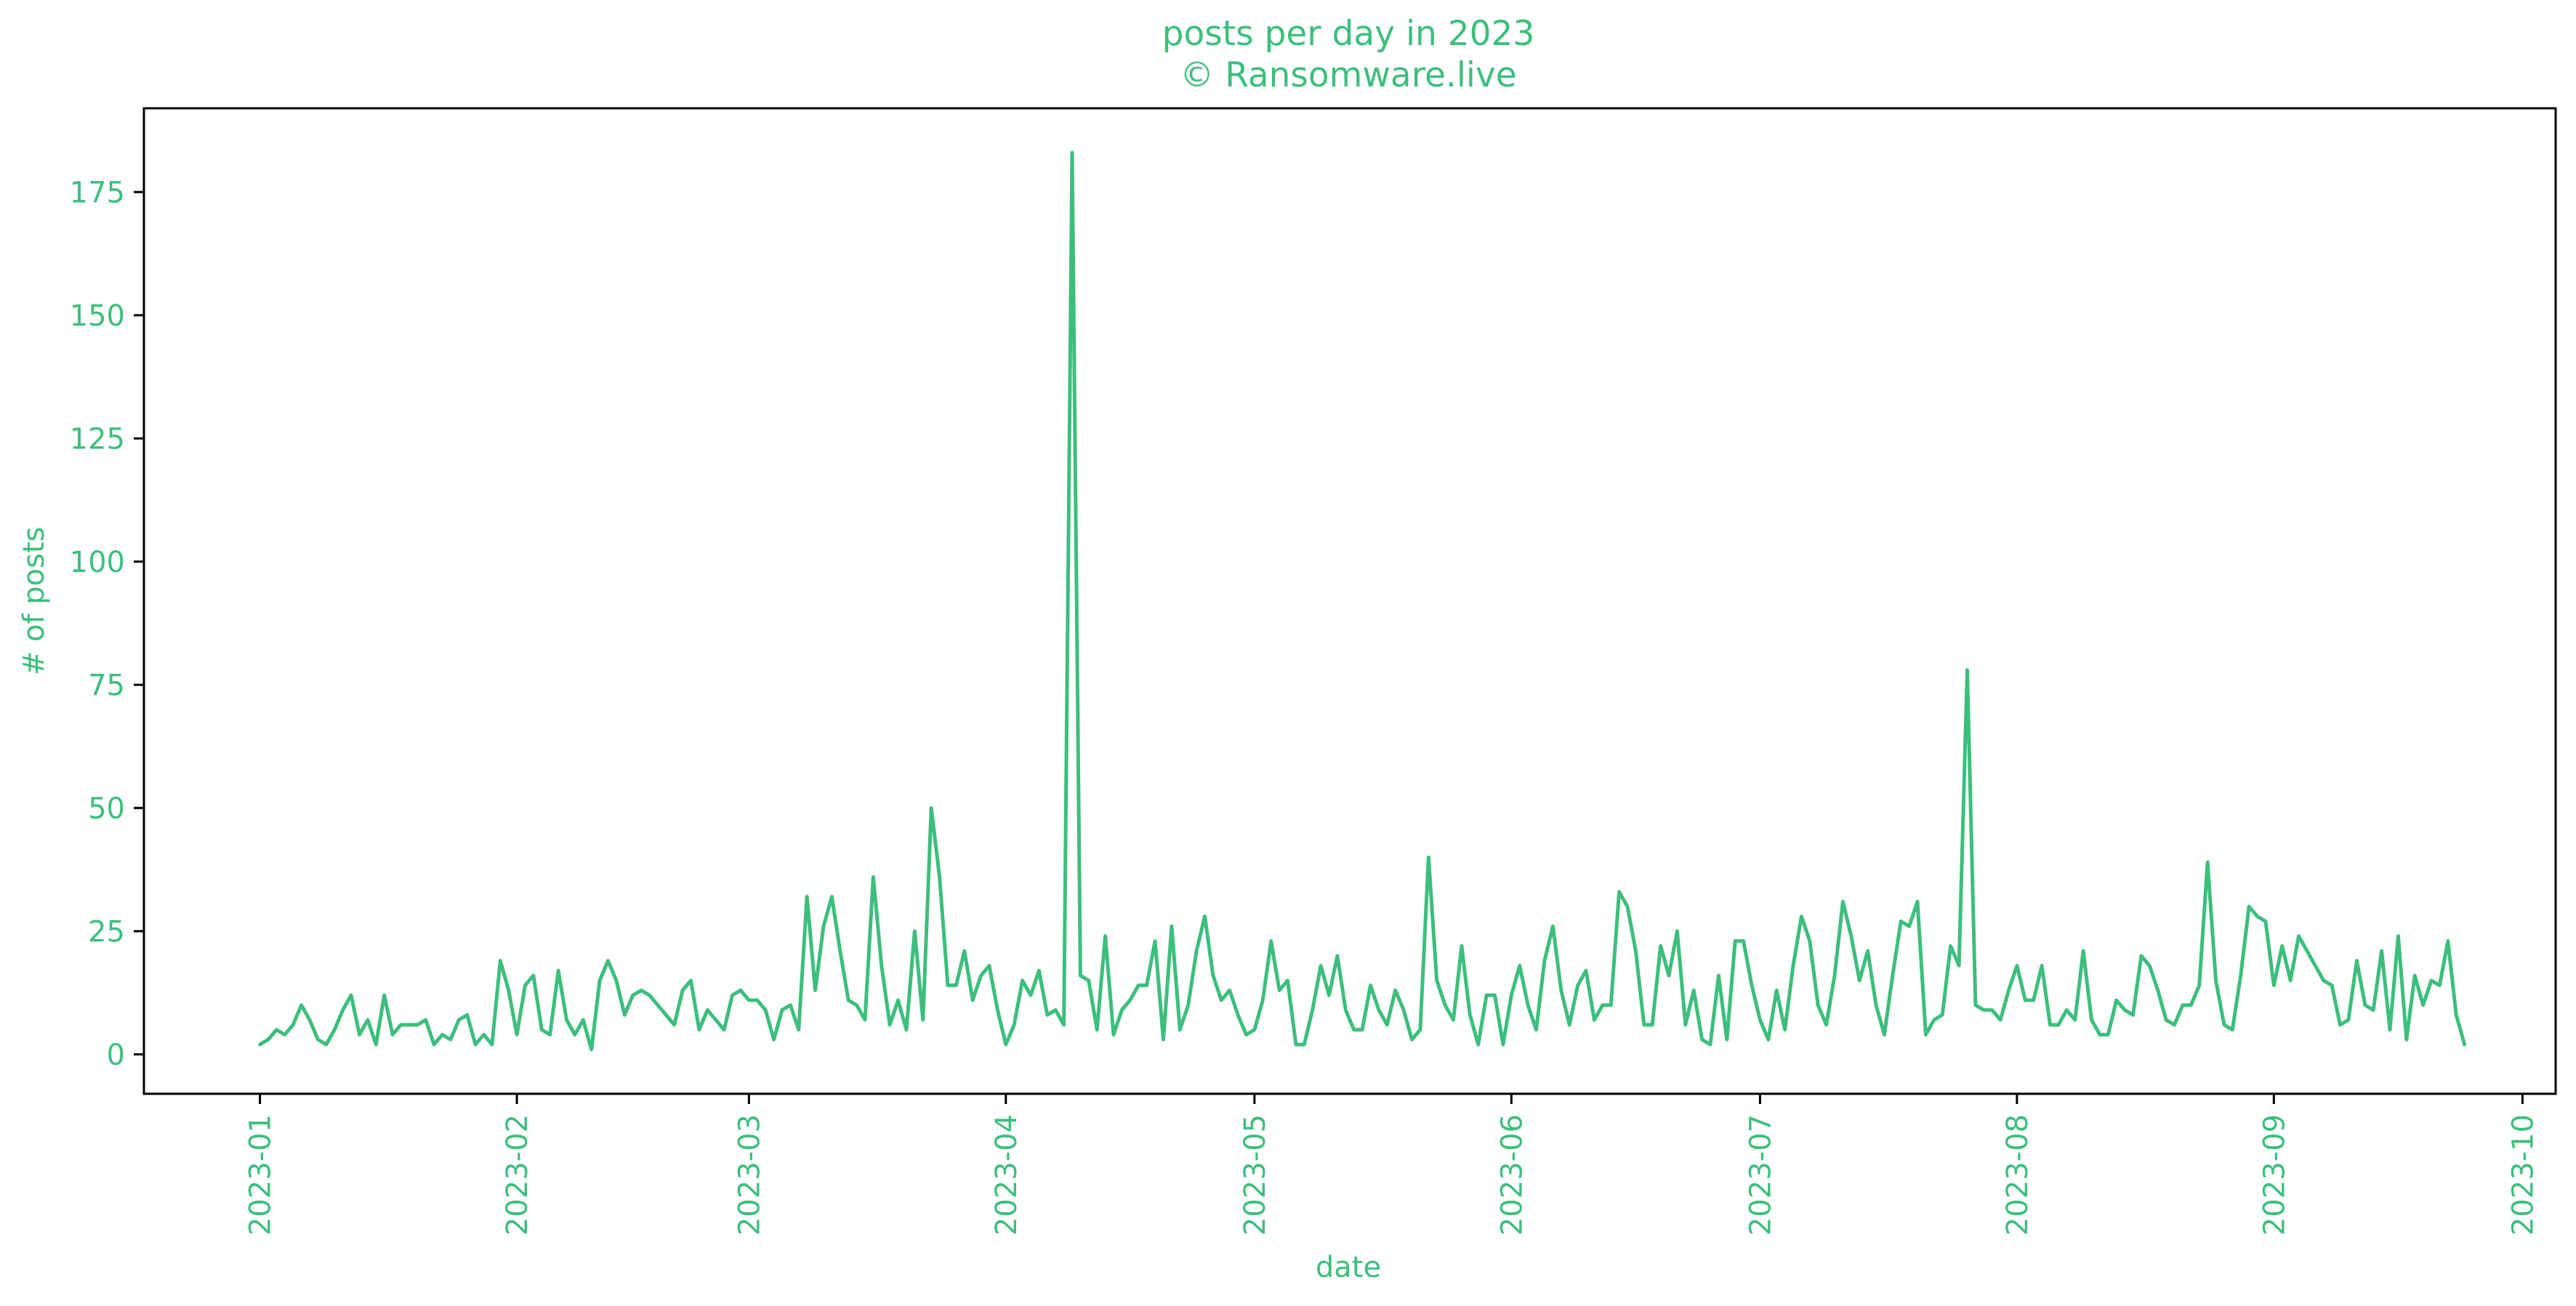 The image size is (2576, 1306). What do you see at coordinates (749, 1175) in the screenshot?
I see `x-tick-label: 2023-03` at bounding box center [749, 1175].